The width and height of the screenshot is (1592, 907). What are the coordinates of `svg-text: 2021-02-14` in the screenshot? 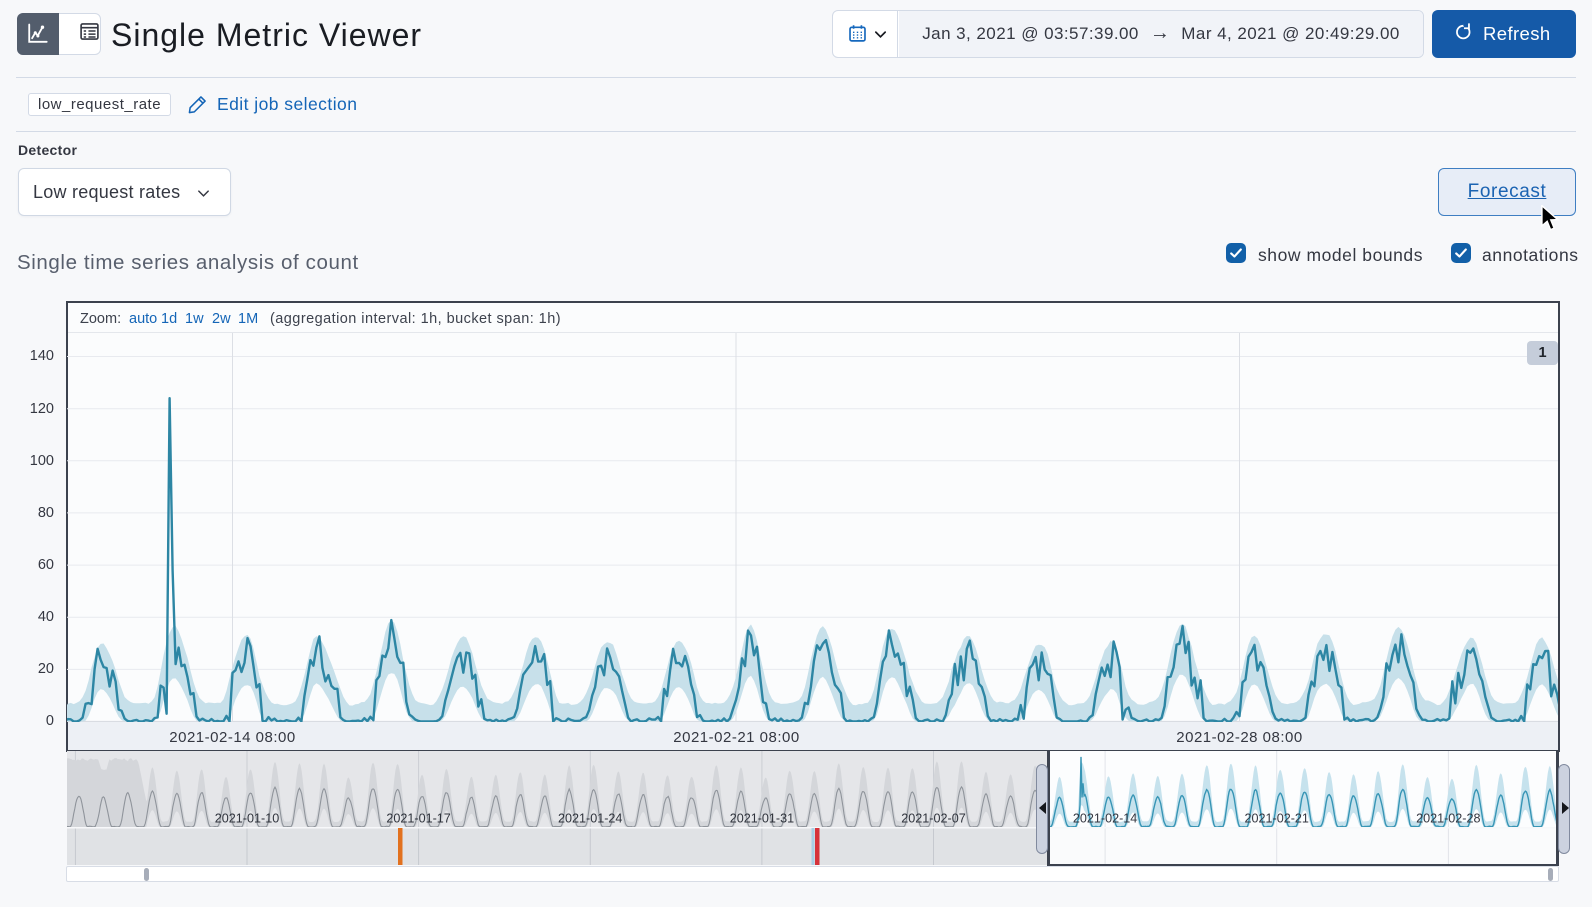 It's located at (1105, 819).